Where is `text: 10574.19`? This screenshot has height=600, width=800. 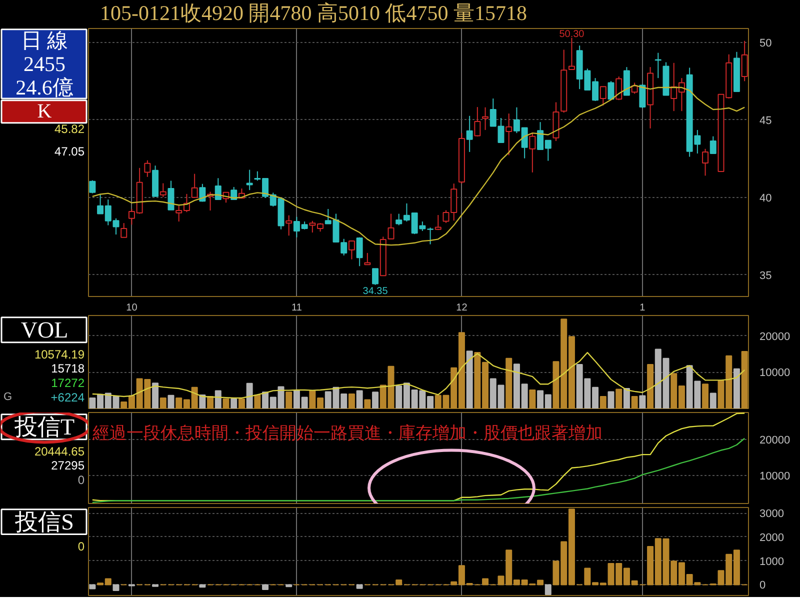 text: 10574.19 is located at coordinates (59, 354).